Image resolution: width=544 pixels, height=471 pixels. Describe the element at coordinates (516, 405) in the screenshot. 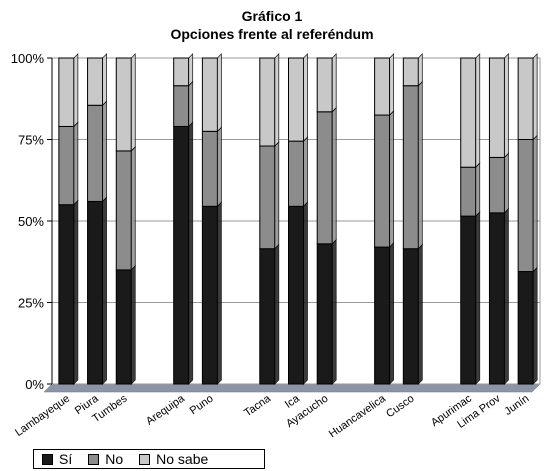

I see `x-tick-label: Junín` at that location.